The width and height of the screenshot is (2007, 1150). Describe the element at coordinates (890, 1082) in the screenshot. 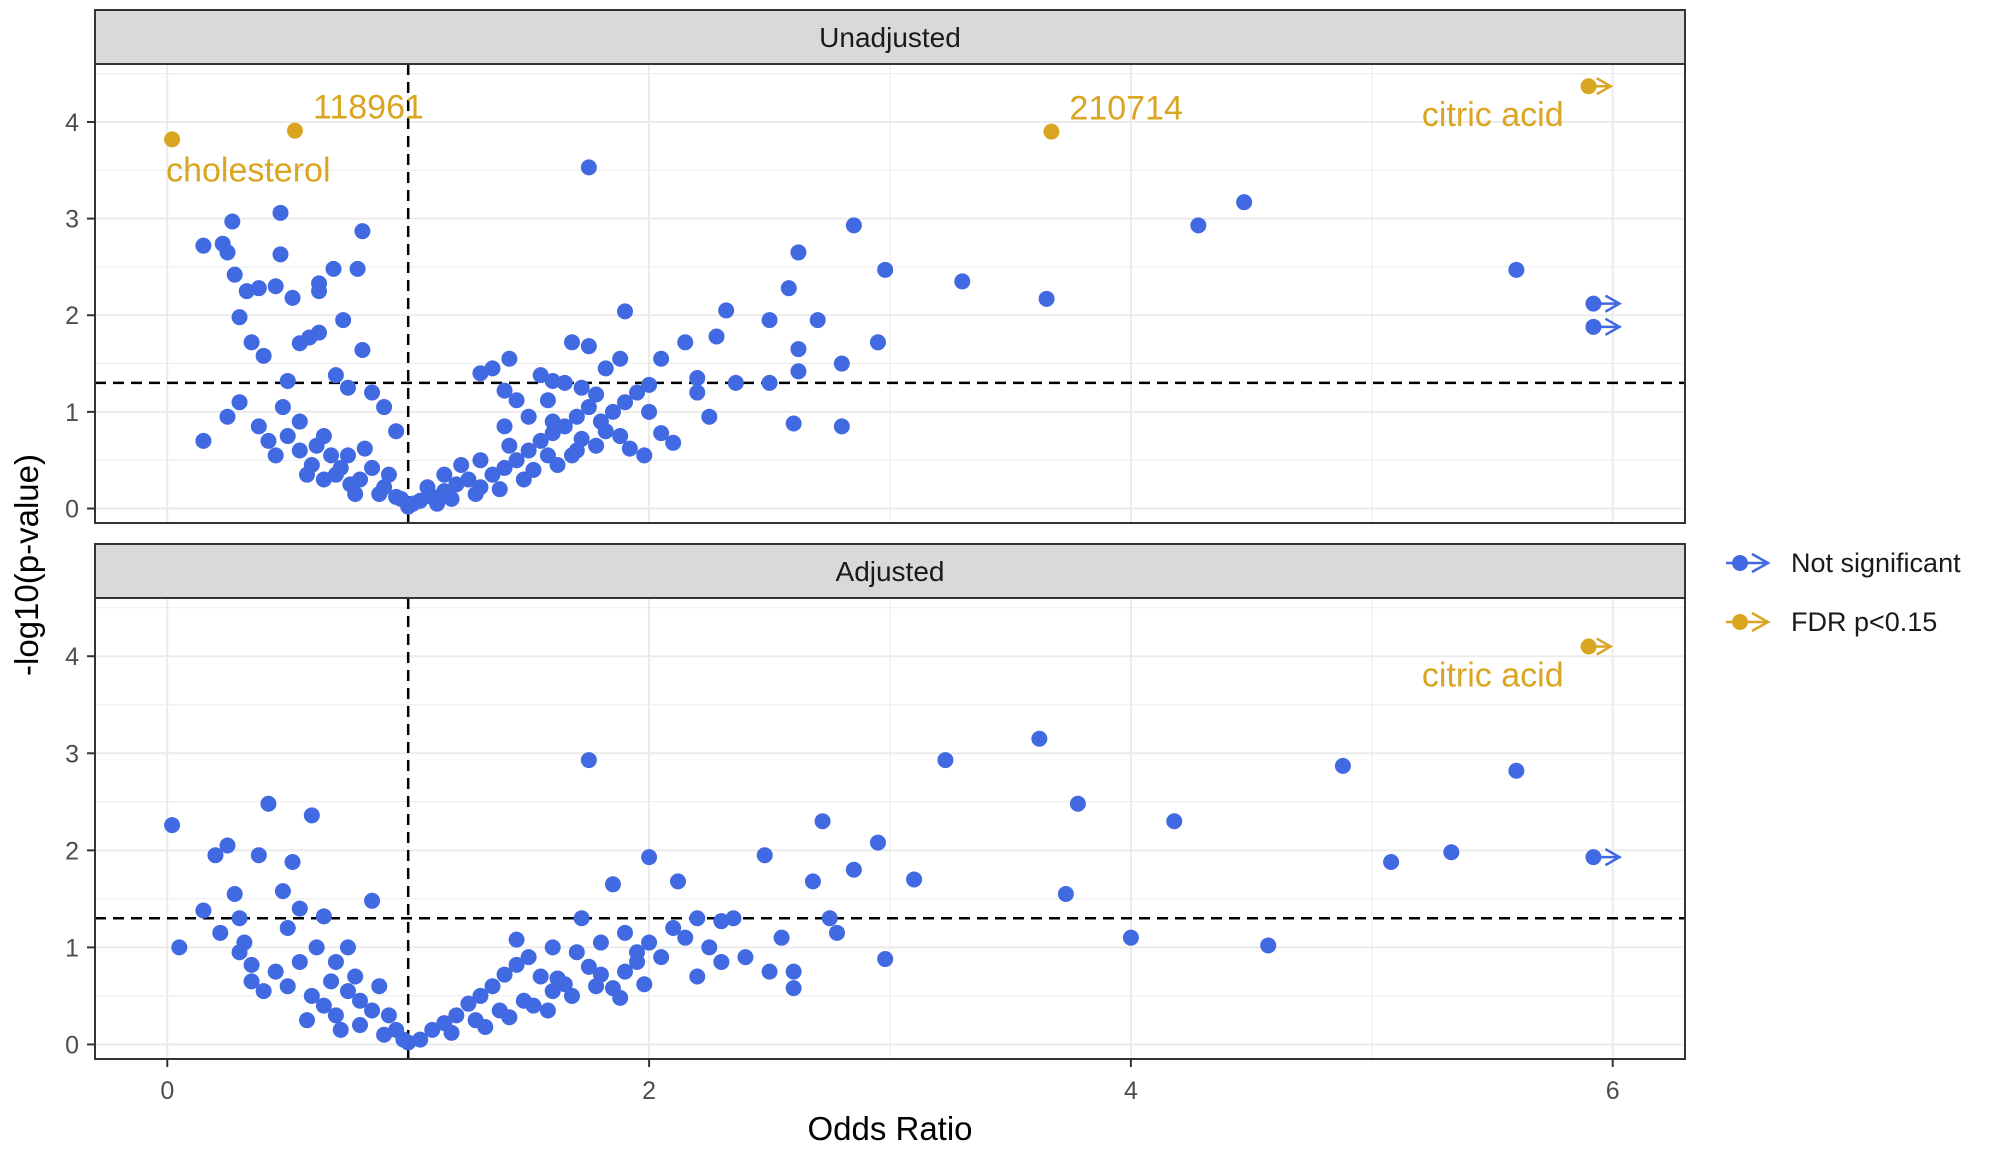

I see `x-axis: 0 2 4 6` at that location.